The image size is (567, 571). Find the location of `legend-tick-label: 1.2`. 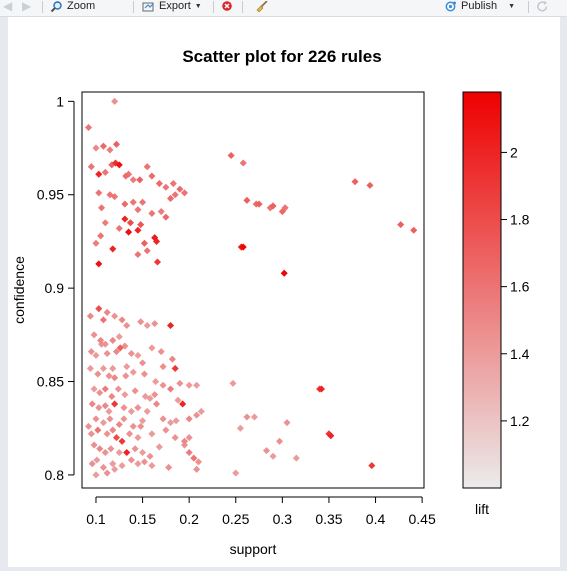

legend-tick-label: 1.2 is located at coordinates (520, 421).